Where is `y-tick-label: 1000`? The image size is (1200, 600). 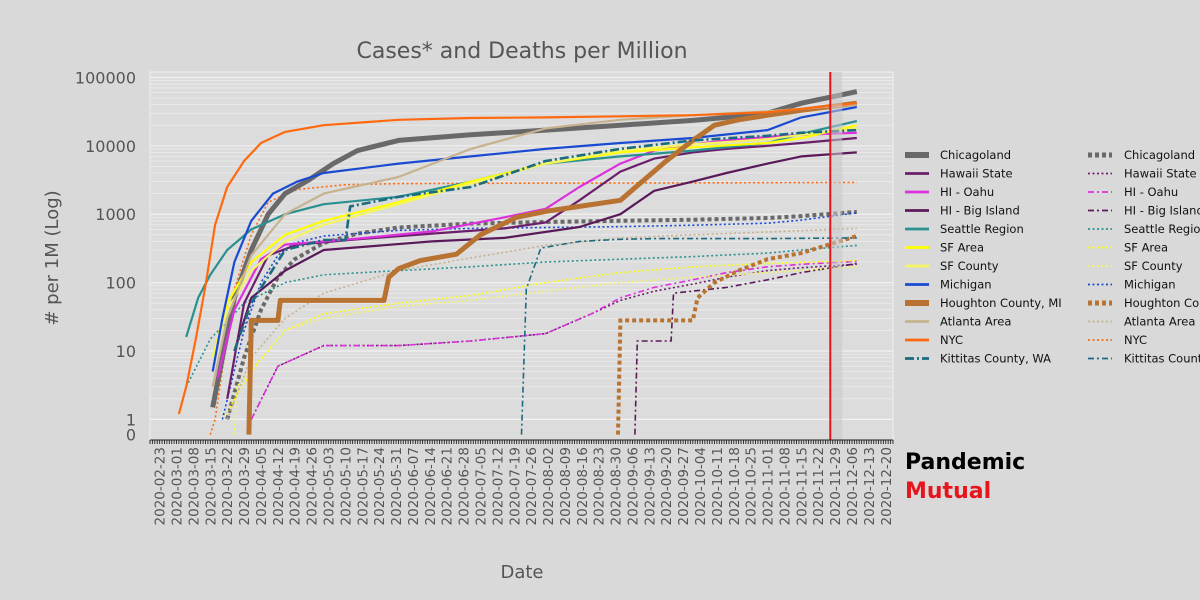 y-tick-label: 1000 is located at coordinates (115, 214).